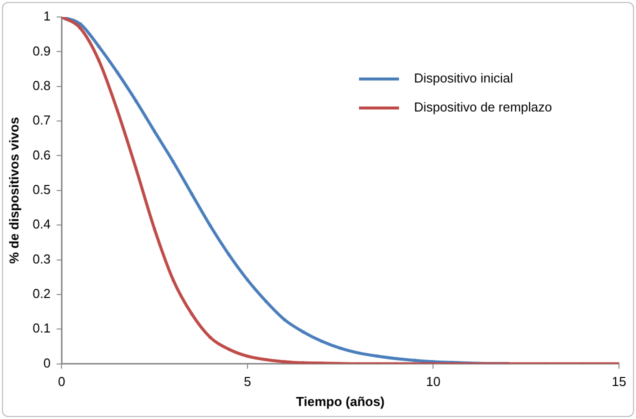 This screenshot has width=636, height=419. I want to click on x-tick-label: 10, so click(433, 382).